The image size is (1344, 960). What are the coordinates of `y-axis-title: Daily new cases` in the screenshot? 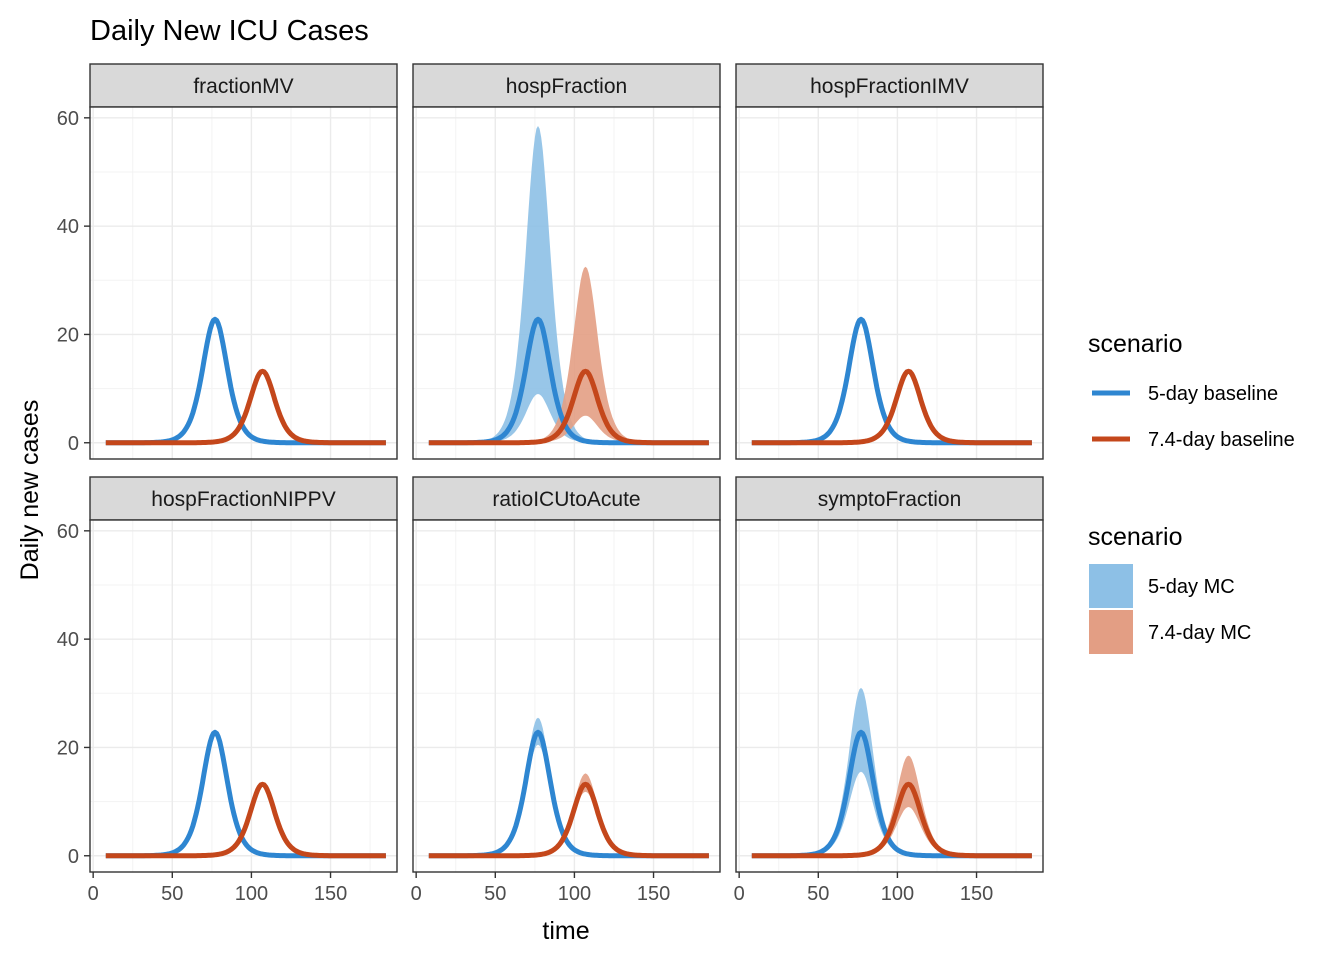 It's located at (30, 490).